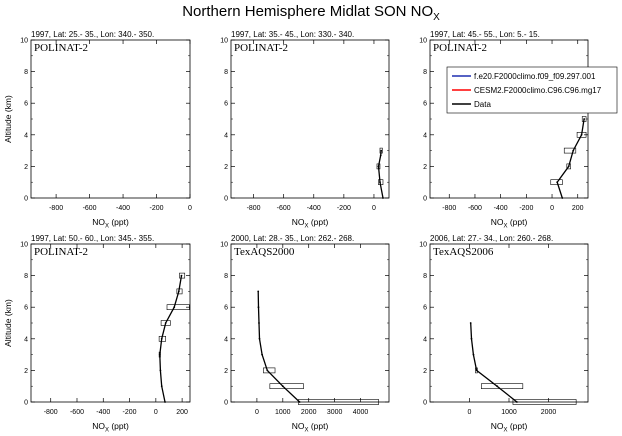 Image resolution: width=622 pixels, height=436 pixels. I want to click on legend-box, so click(532, 90).